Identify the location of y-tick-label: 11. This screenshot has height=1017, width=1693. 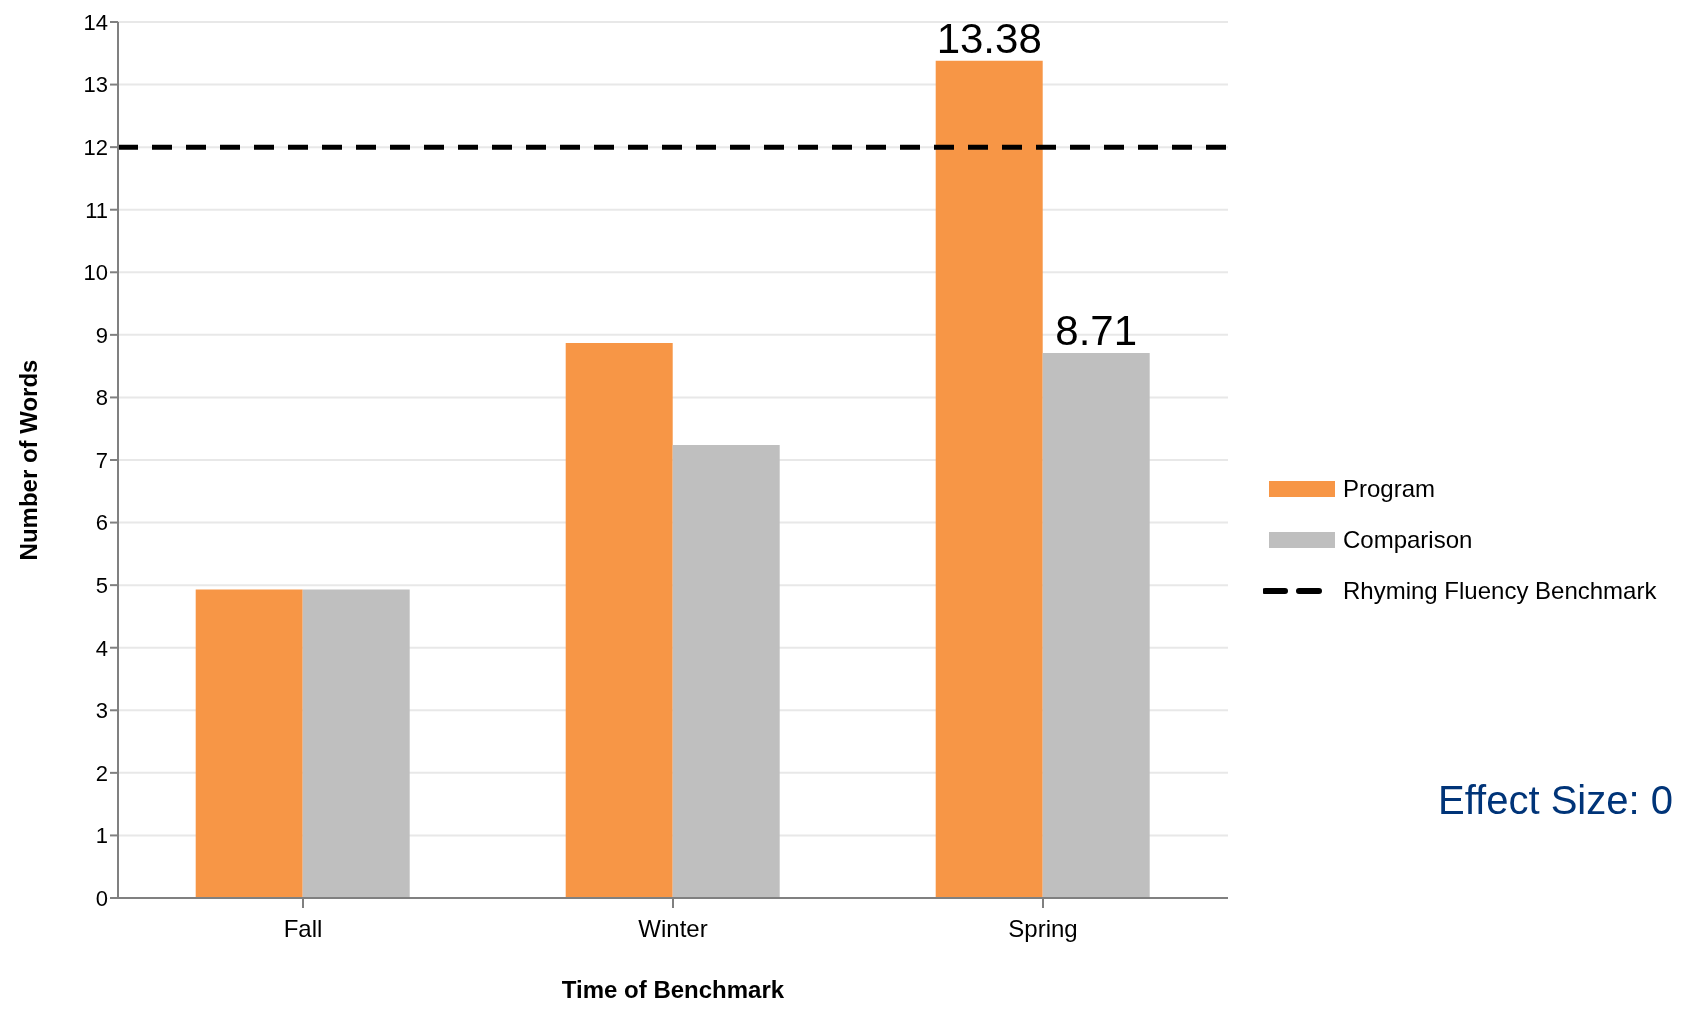
(96, 210).